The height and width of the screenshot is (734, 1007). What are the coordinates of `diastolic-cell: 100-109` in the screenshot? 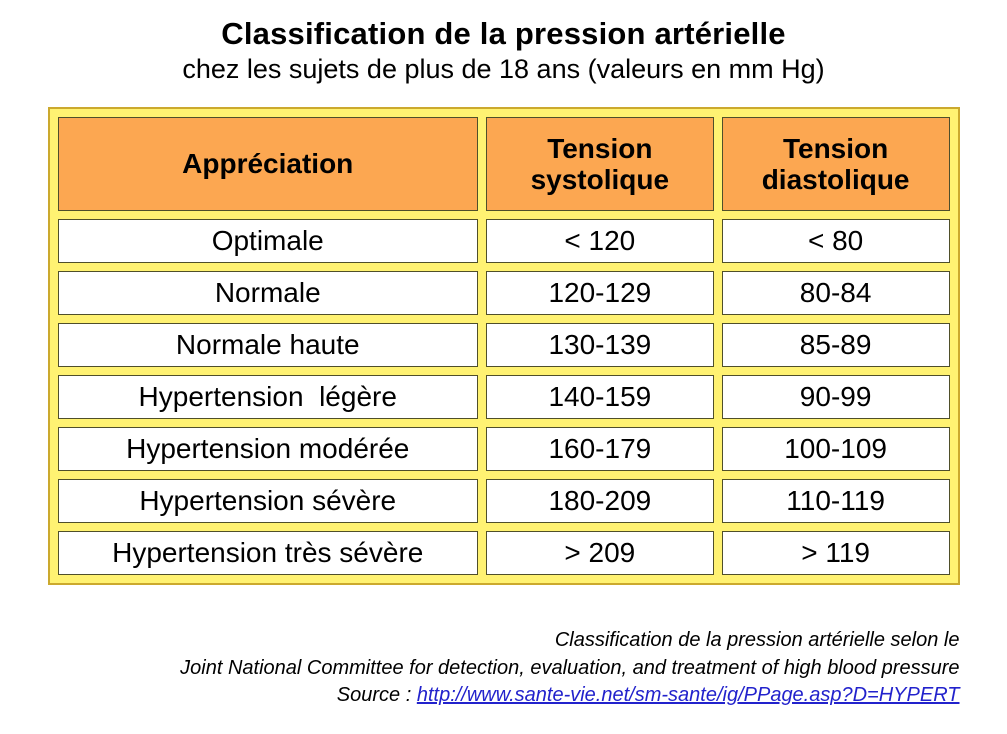 It's located at (835, 449).